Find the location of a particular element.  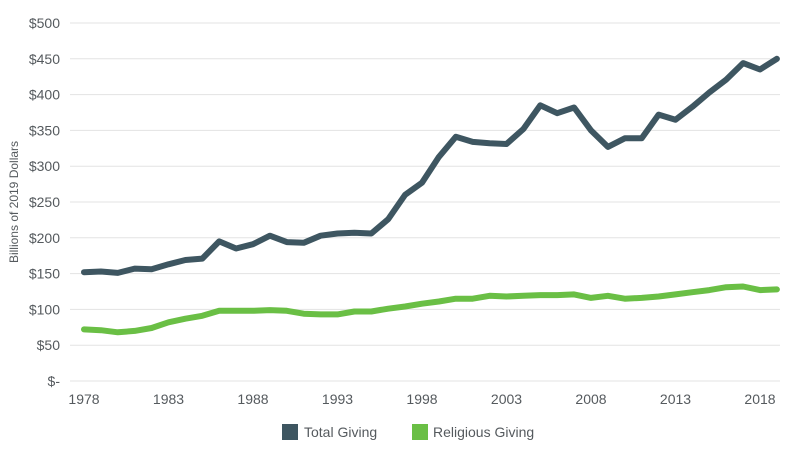

x-tick-label: 2013 is located at coordinates (675, 399).